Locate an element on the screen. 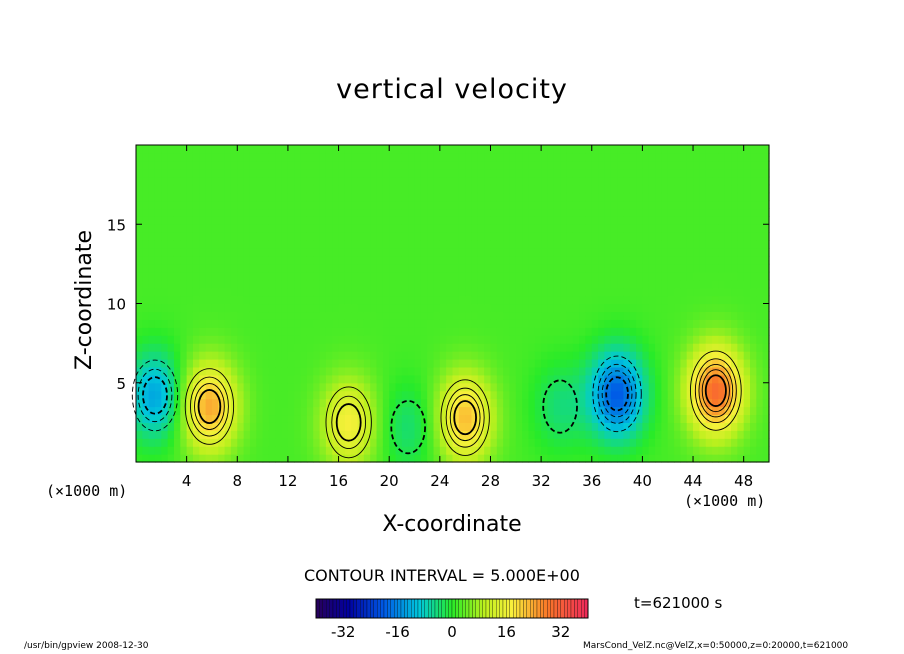  x-tick-label: 40 is located at coordinates (642, 481).